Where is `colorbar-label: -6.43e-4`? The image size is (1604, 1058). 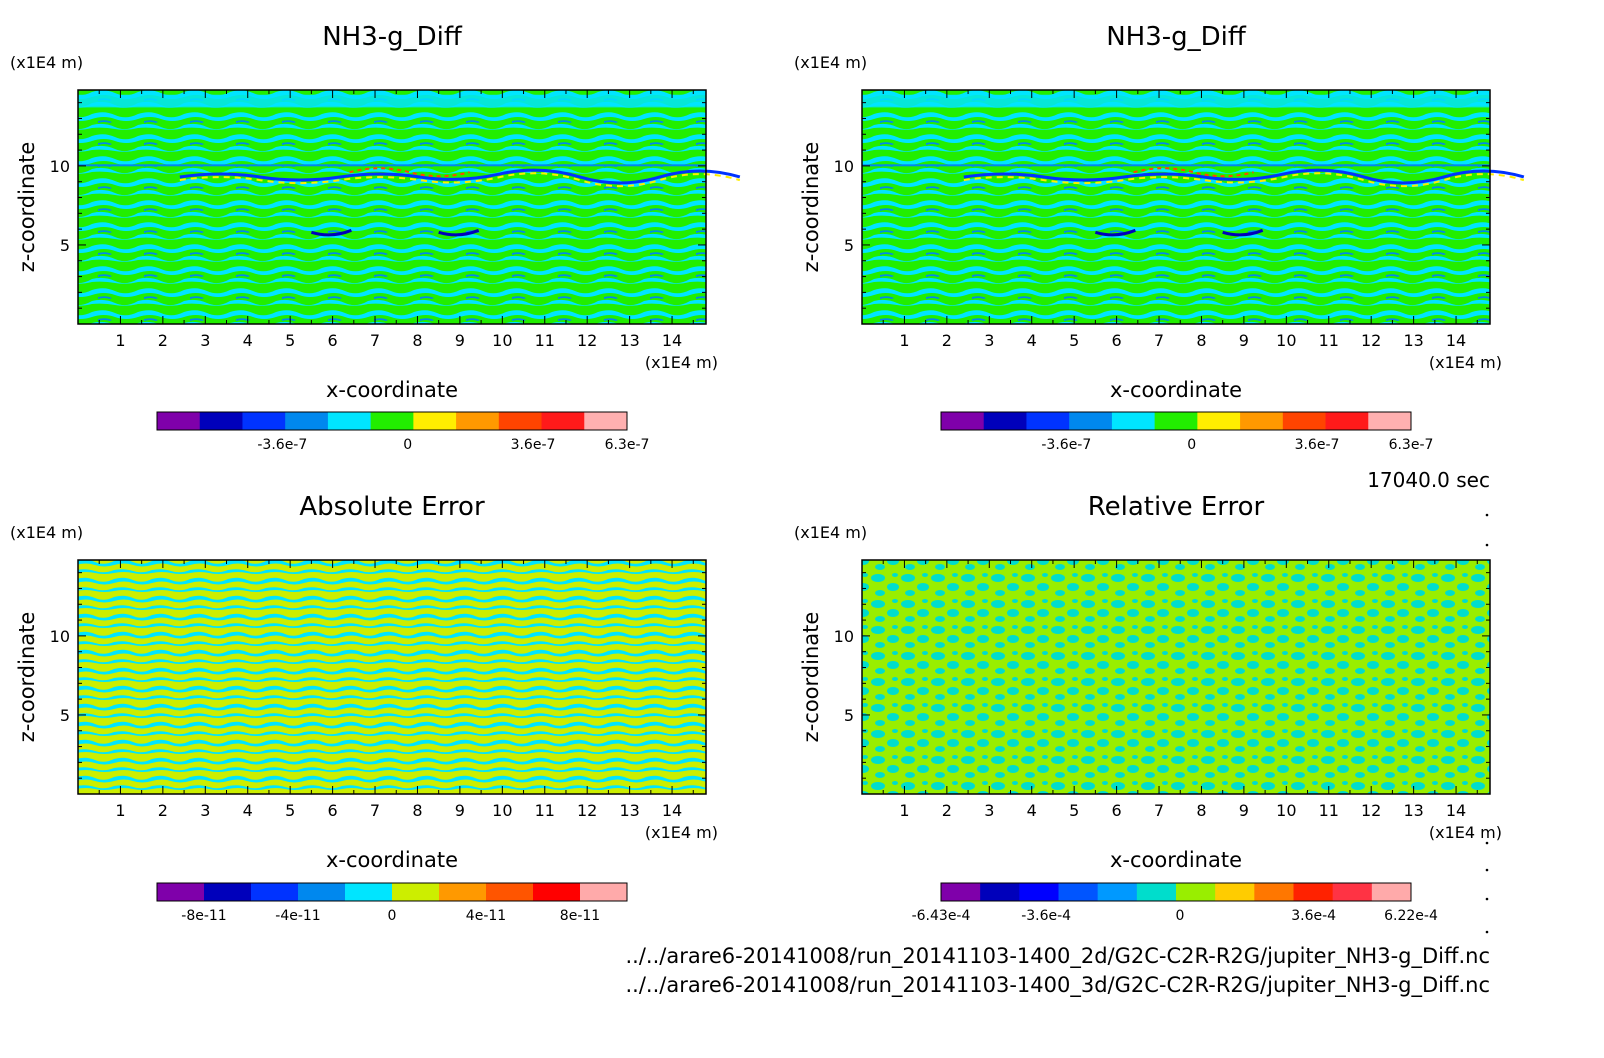 colorbar-label: -6.43e-4 is located at coordinates (941, 916).